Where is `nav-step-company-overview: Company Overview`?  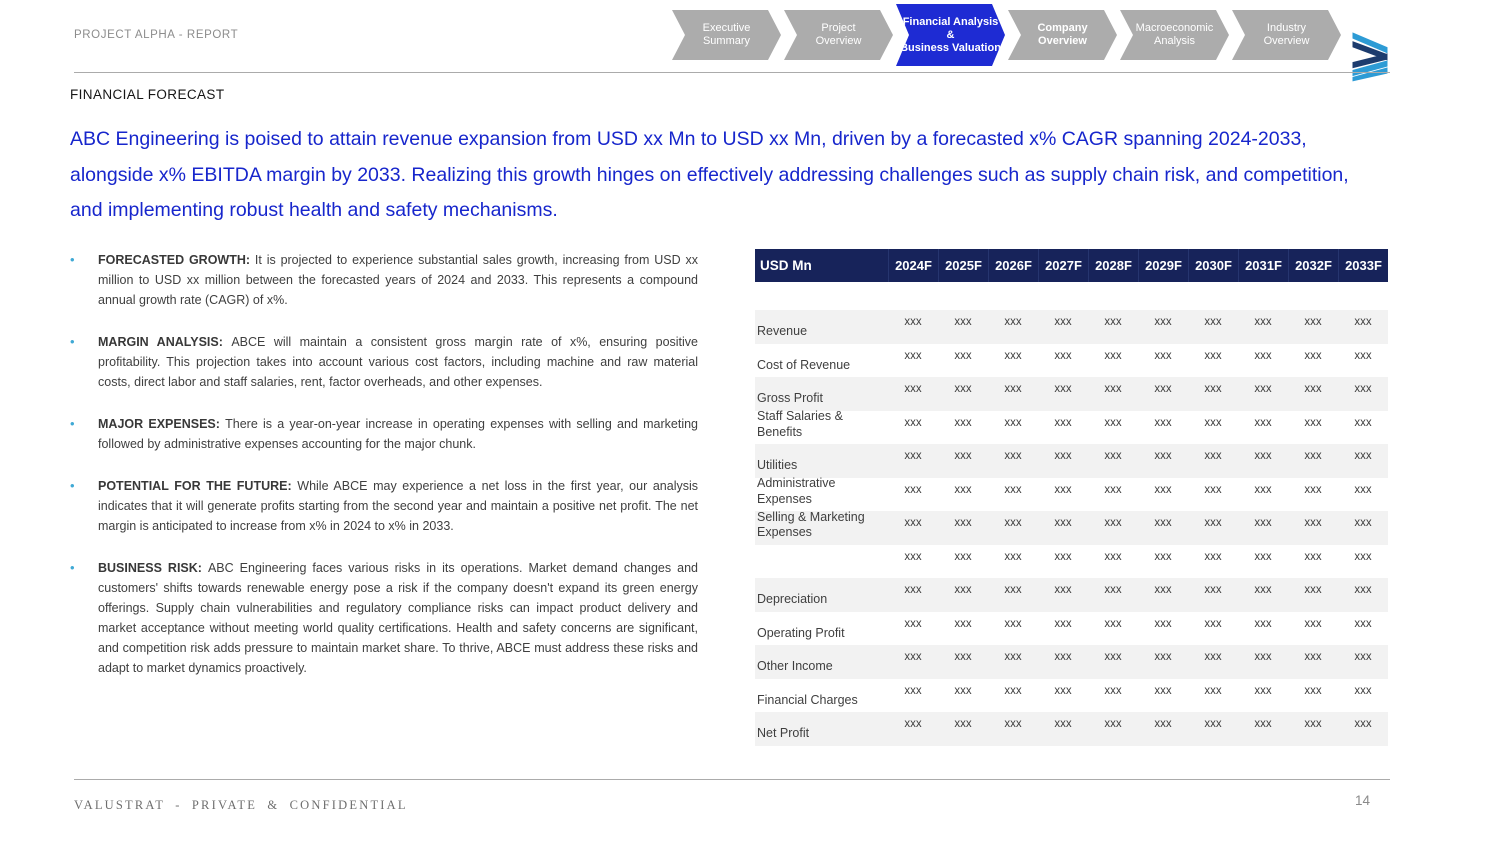 nav-step-company-overview: Company Overview is located at coordinates (1062, 35).